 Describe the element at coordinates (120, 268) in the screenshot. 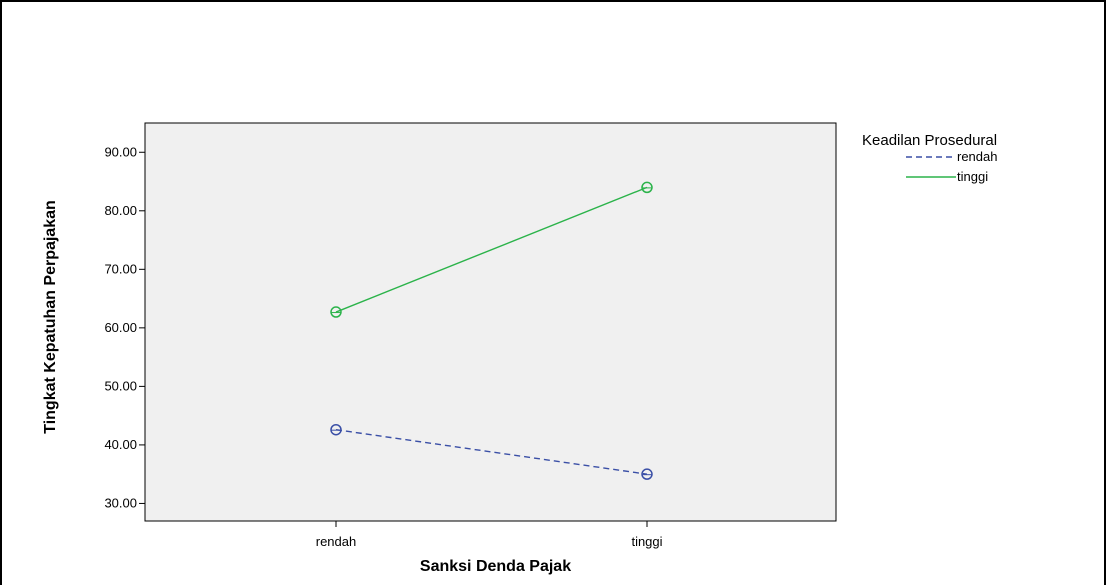

I see `y-tick-label: 70.00` at that location.